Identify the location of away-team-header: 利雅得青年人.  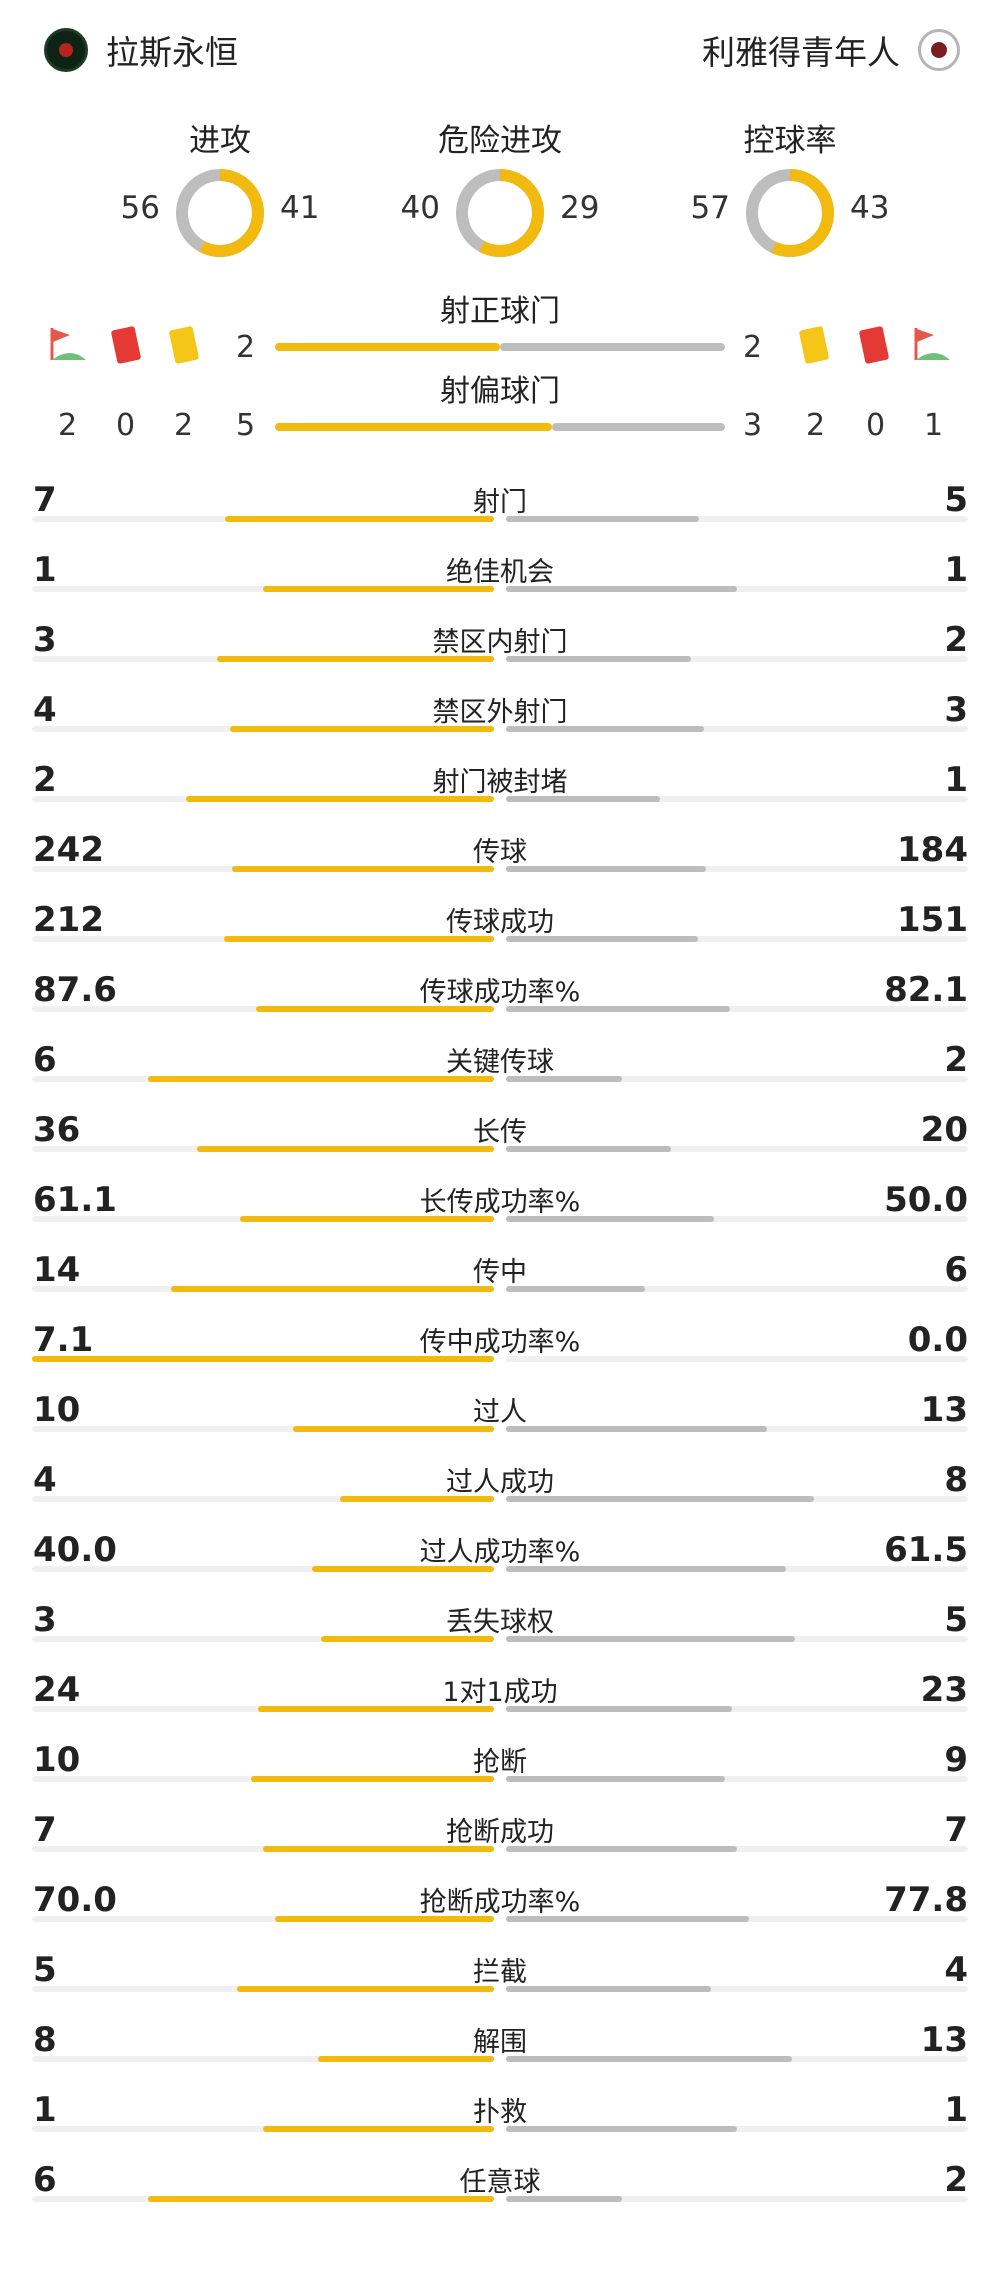
(831, 50).